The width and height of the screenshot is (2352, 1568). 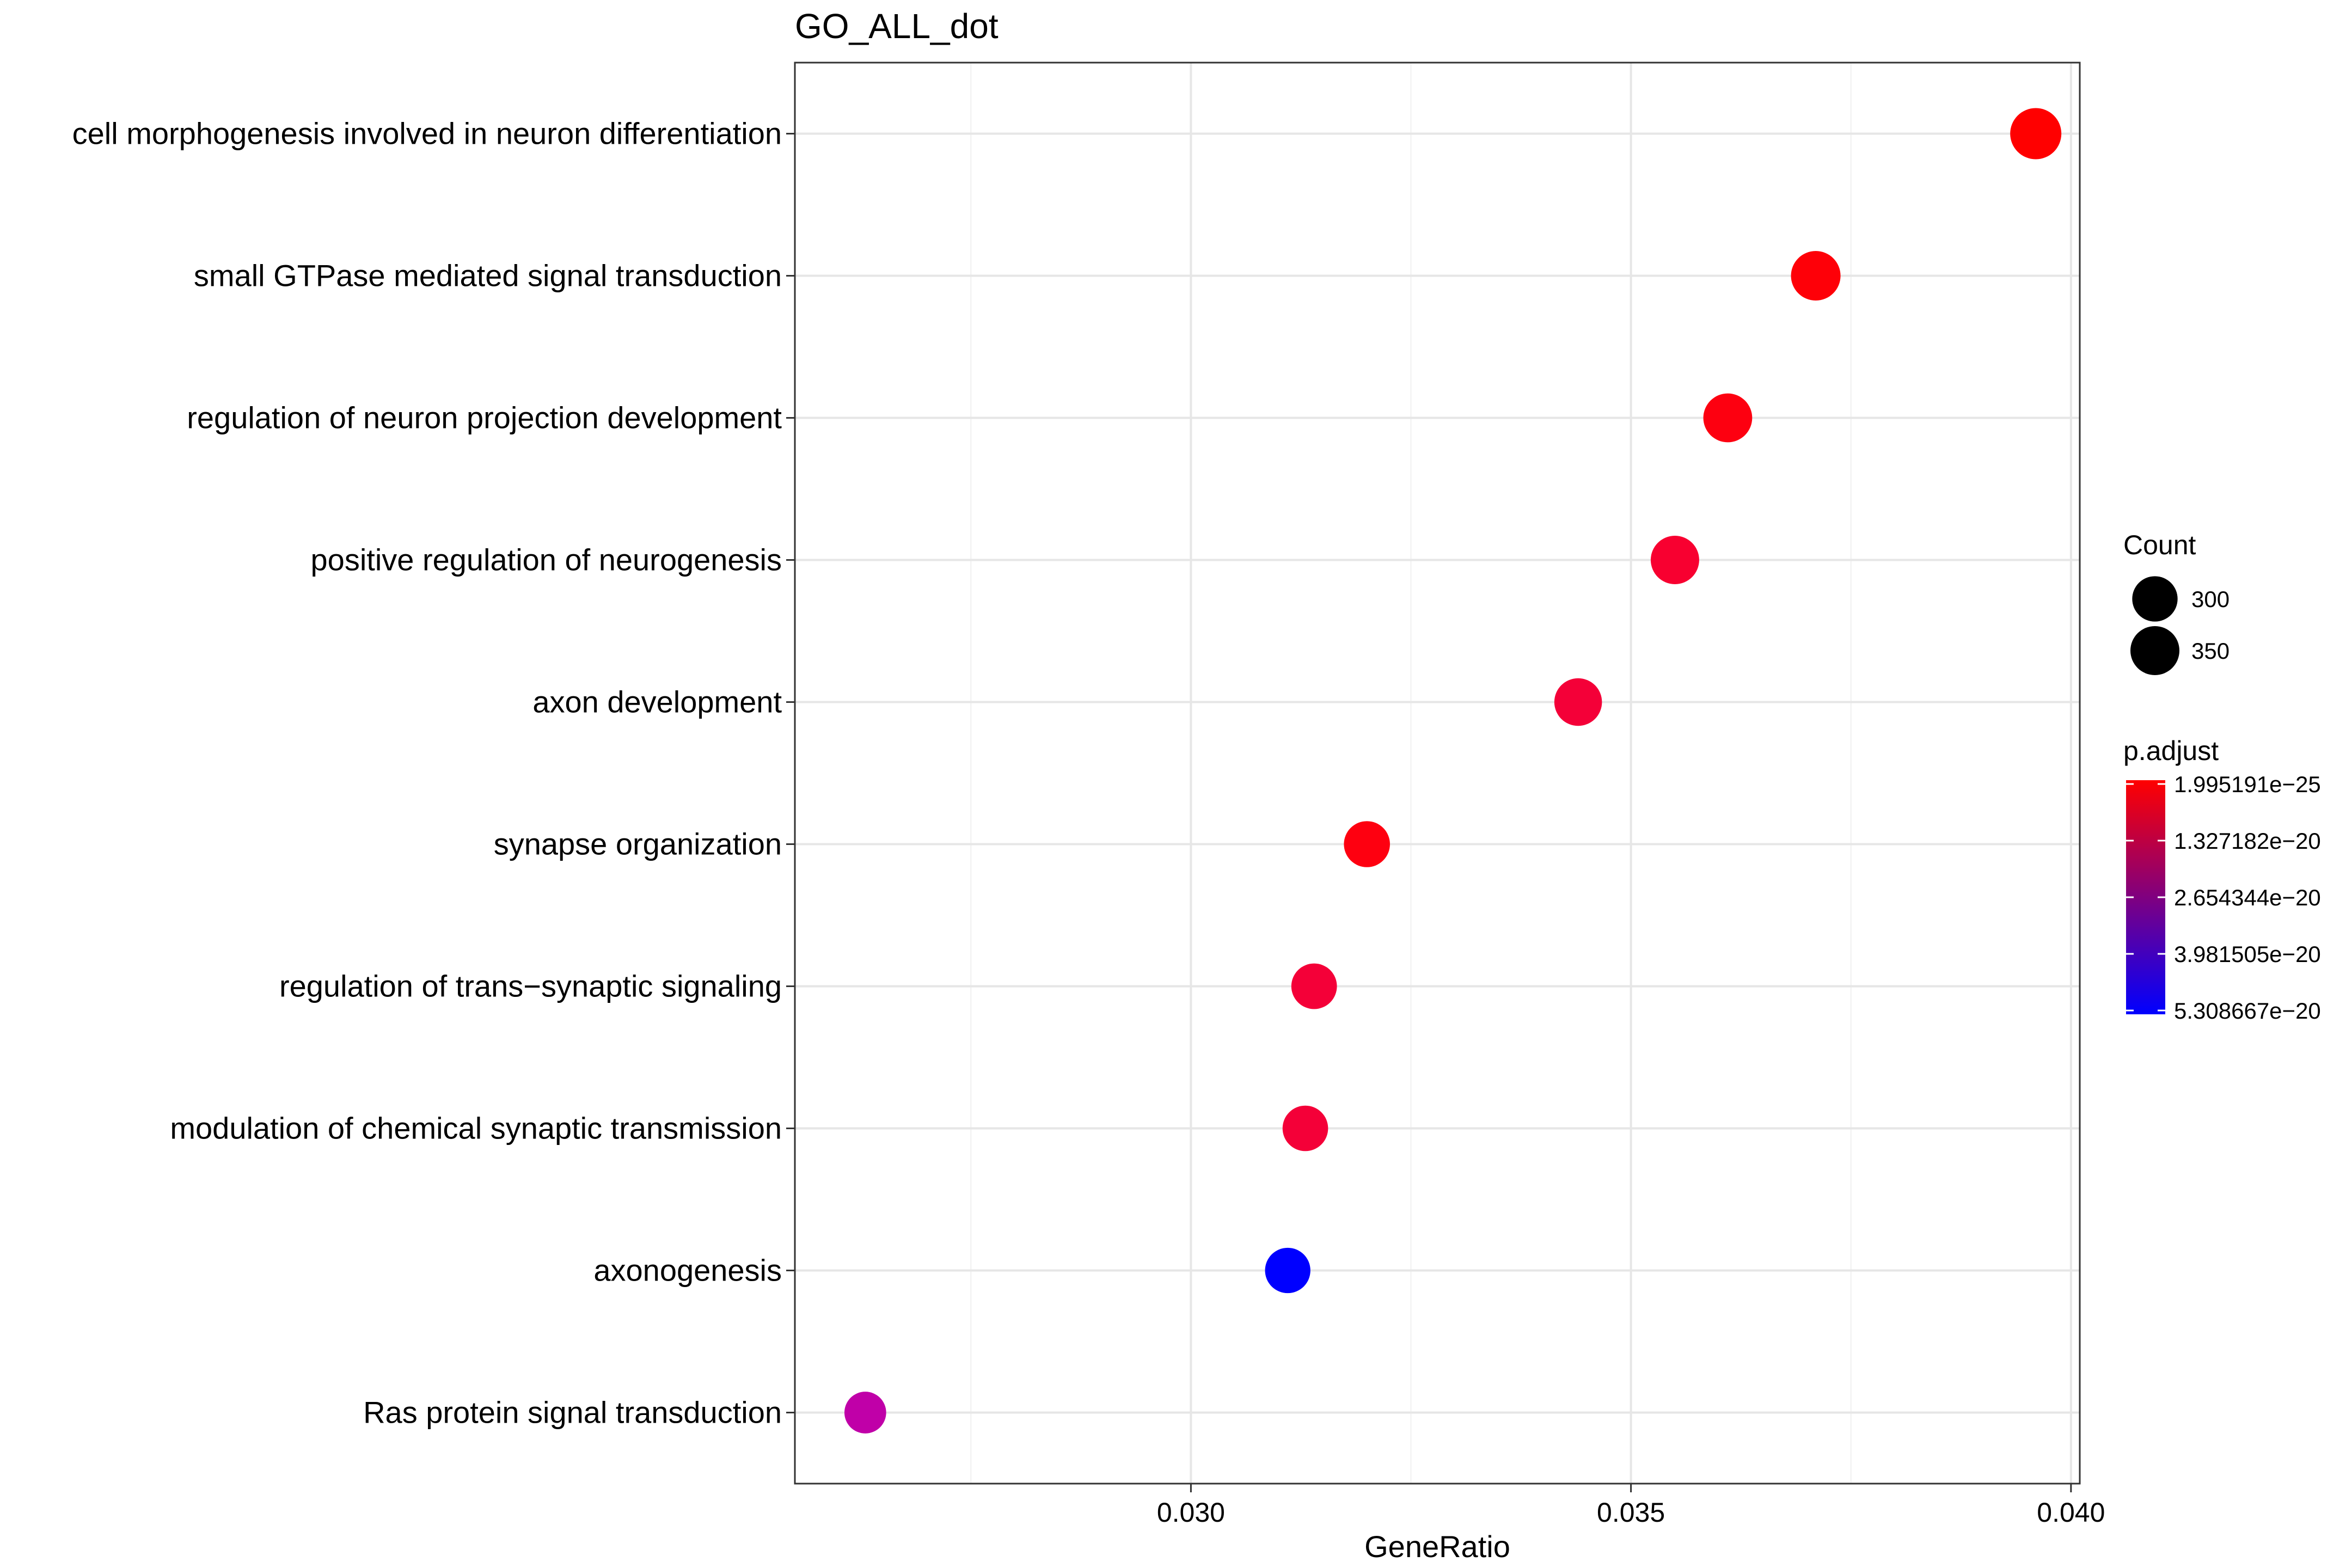 What do you see at coordinates (1631, 1512) in the screenshot?
I see `x-tick-label: 0.035` at bounding box center [1631, 1512].